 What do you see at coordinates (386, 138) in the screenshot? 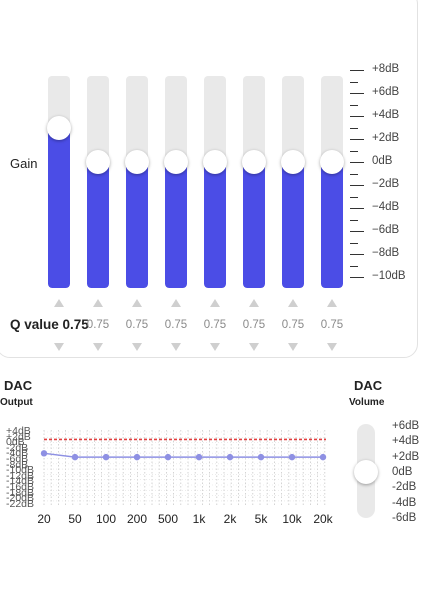
I see `scale-db-label: +2dB` at bounding box center [386, 138].